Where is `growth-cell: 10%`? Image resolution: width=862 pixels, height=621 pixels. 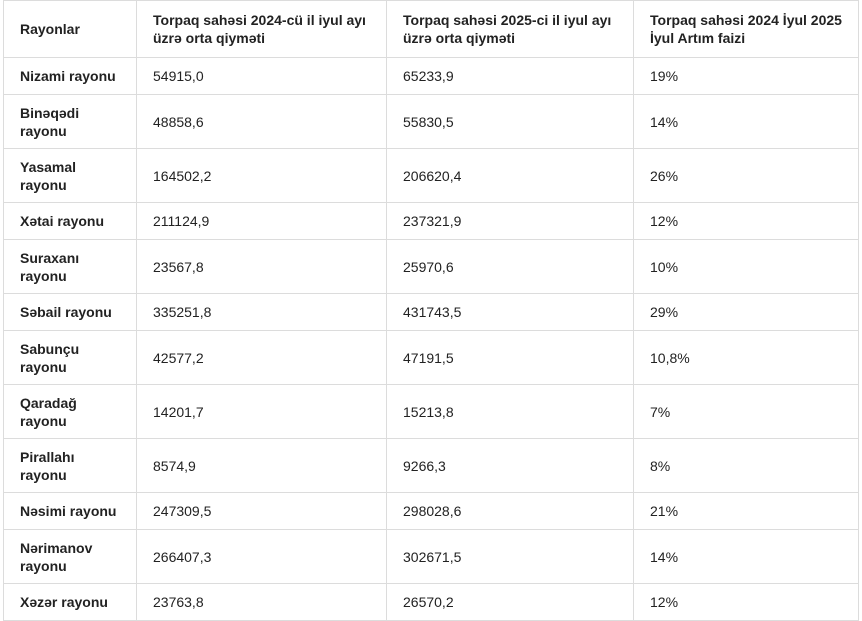 growth-cell: 10% is located at coordinates (746, 266).